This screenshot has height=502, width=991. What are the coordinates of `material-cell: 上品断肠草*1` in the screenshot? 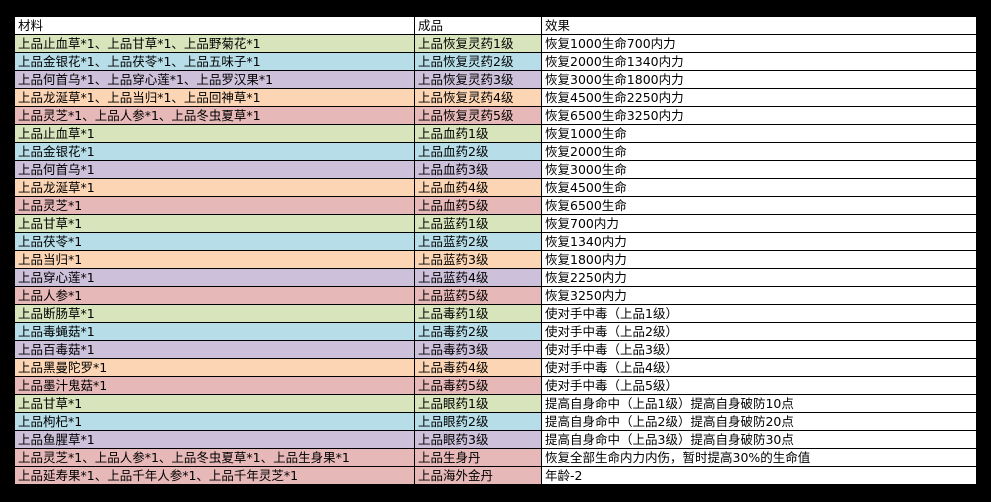 It's located at (214, 313).